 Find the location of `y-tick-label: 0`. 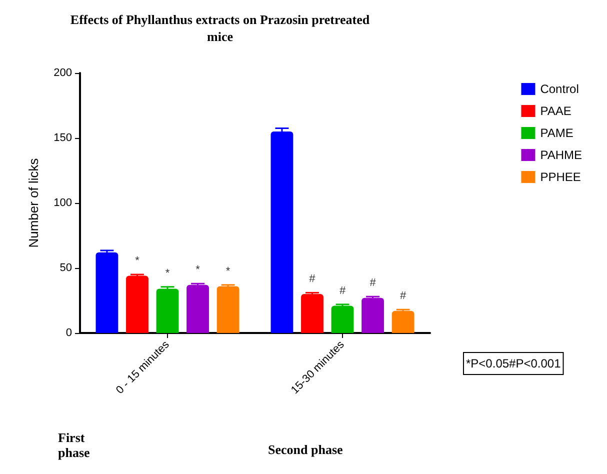

y-tick-label: 0 is located at coordinates (69, 333).